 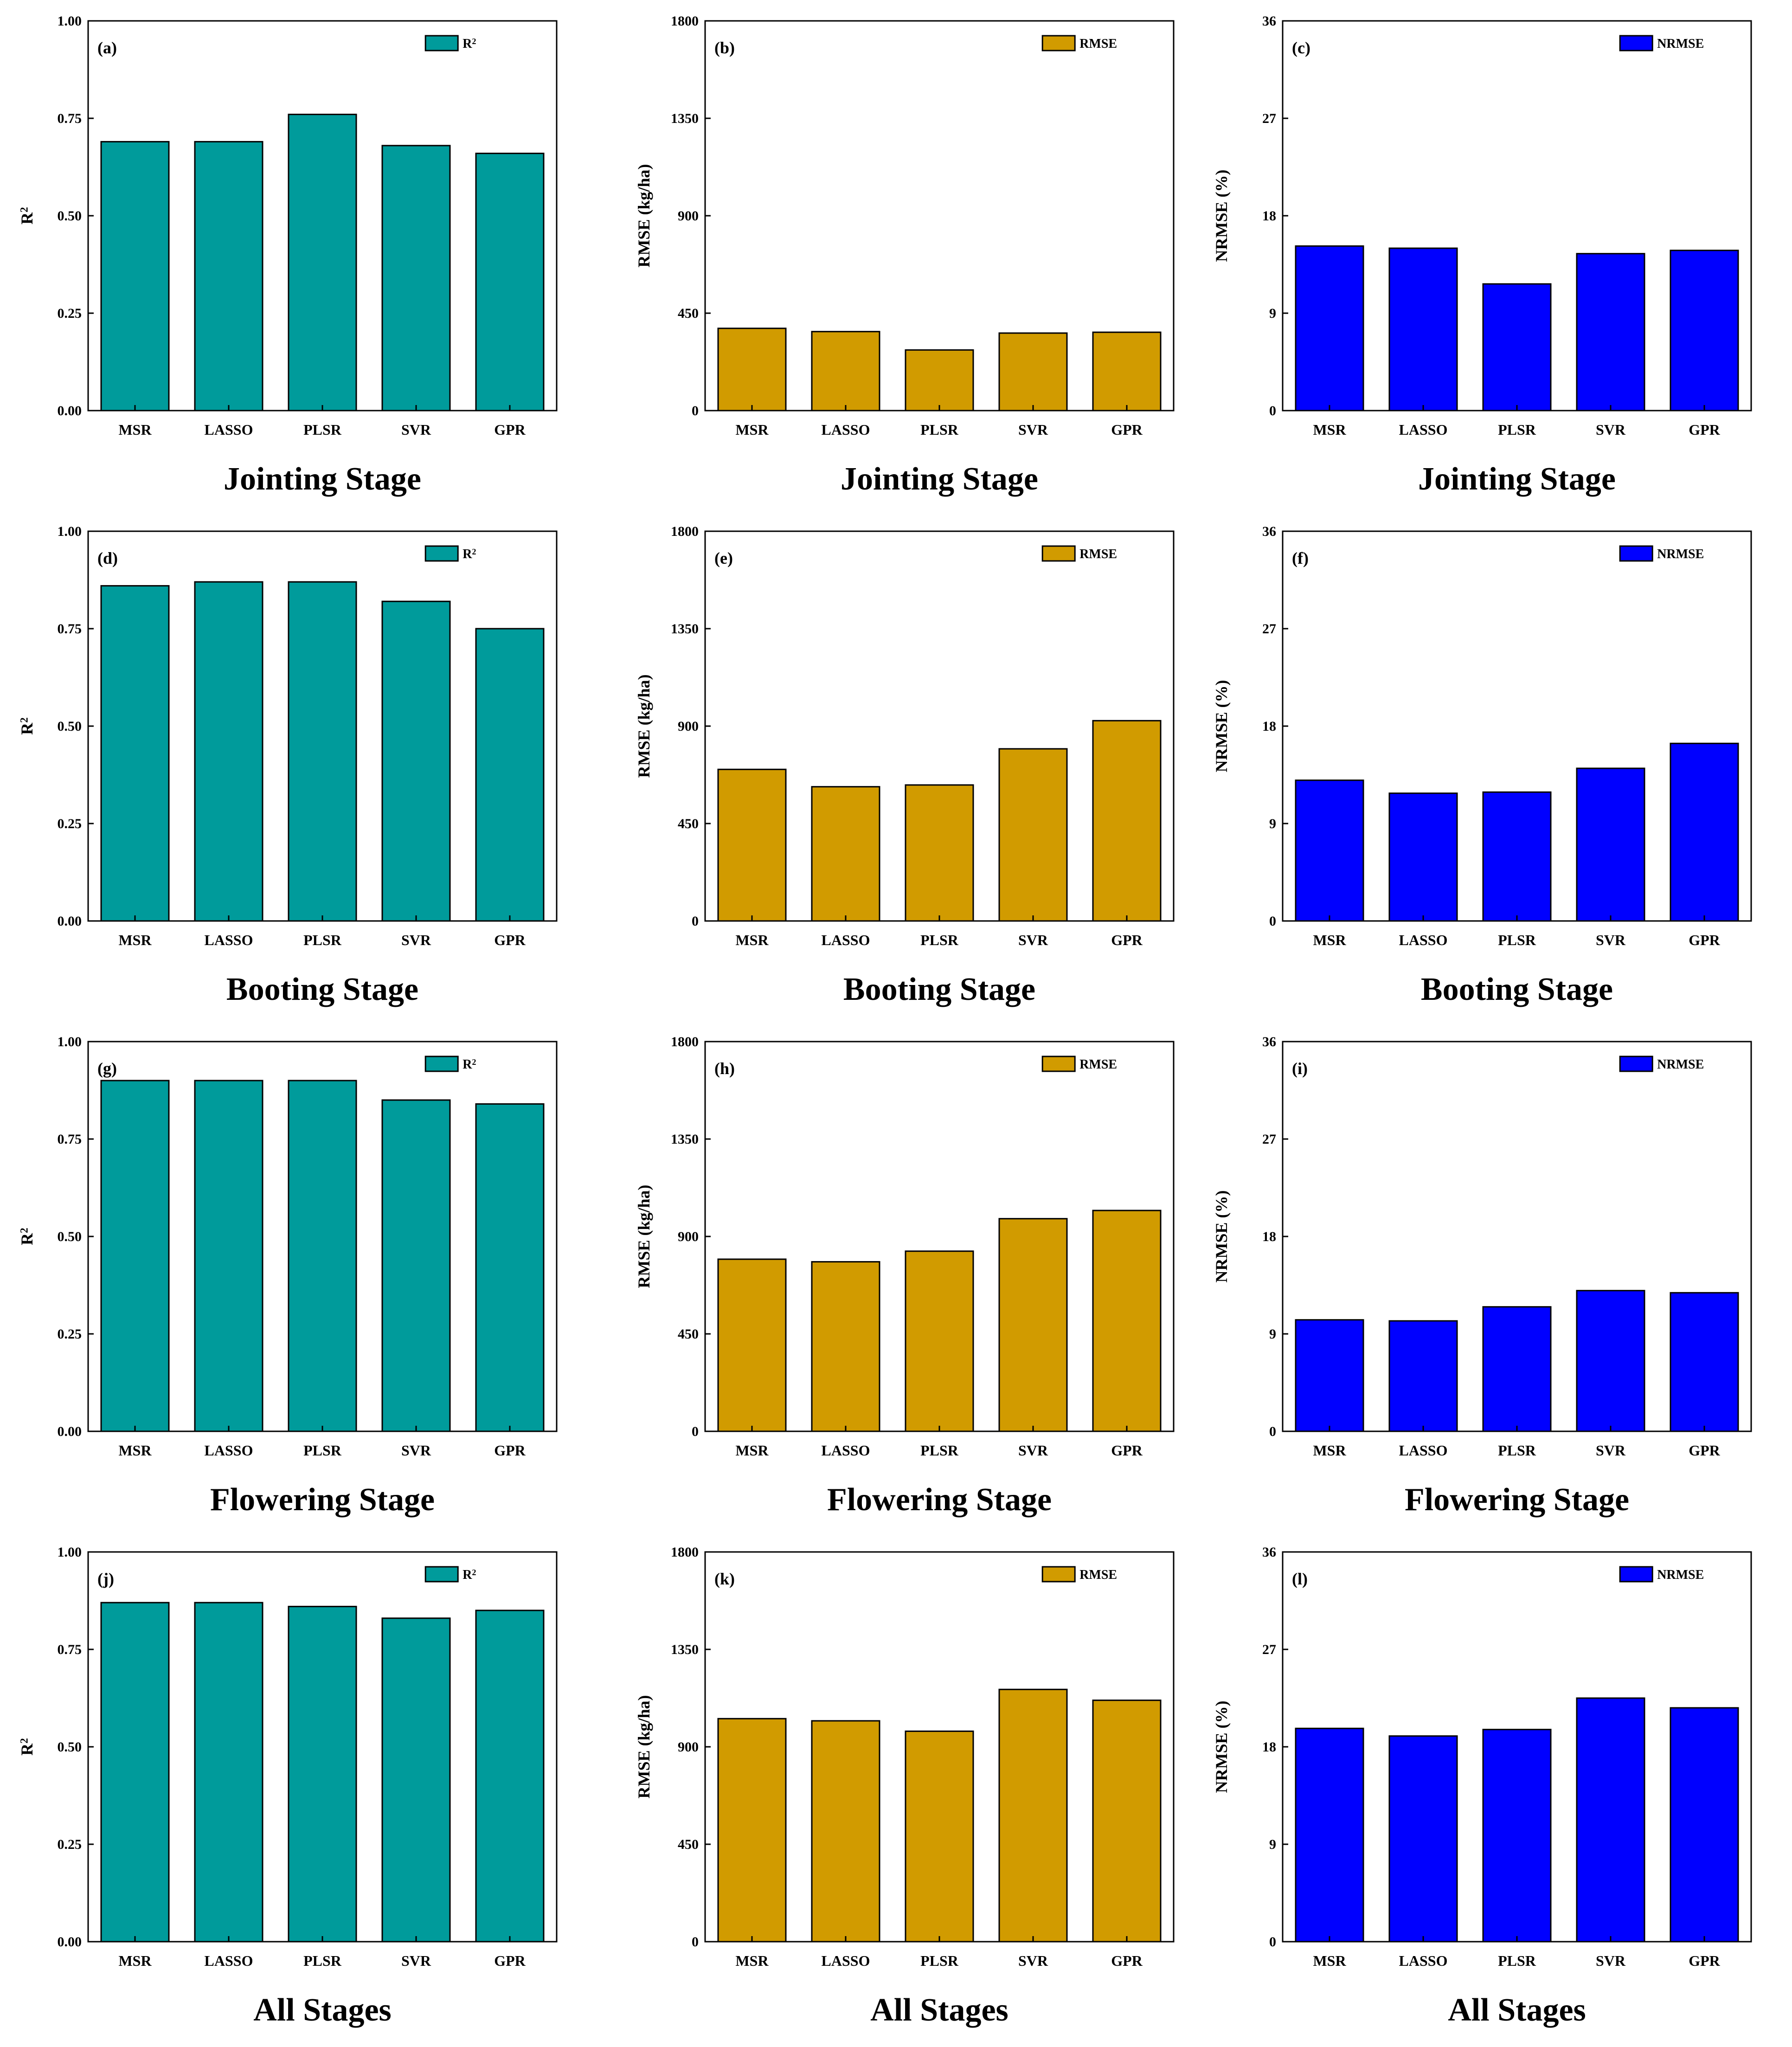 What do you see at coordinates (322, 479) in the screenshot?
I see `stage-title-a: Jointing Stage` at bounding box center [322, 479].